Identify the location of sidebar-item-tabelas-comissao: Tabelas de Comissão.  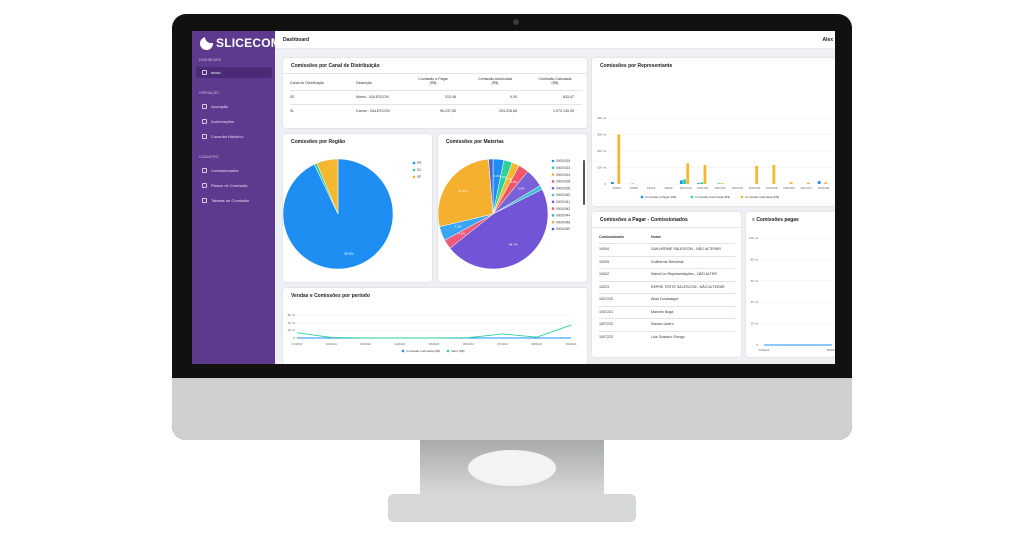
(234, 200).